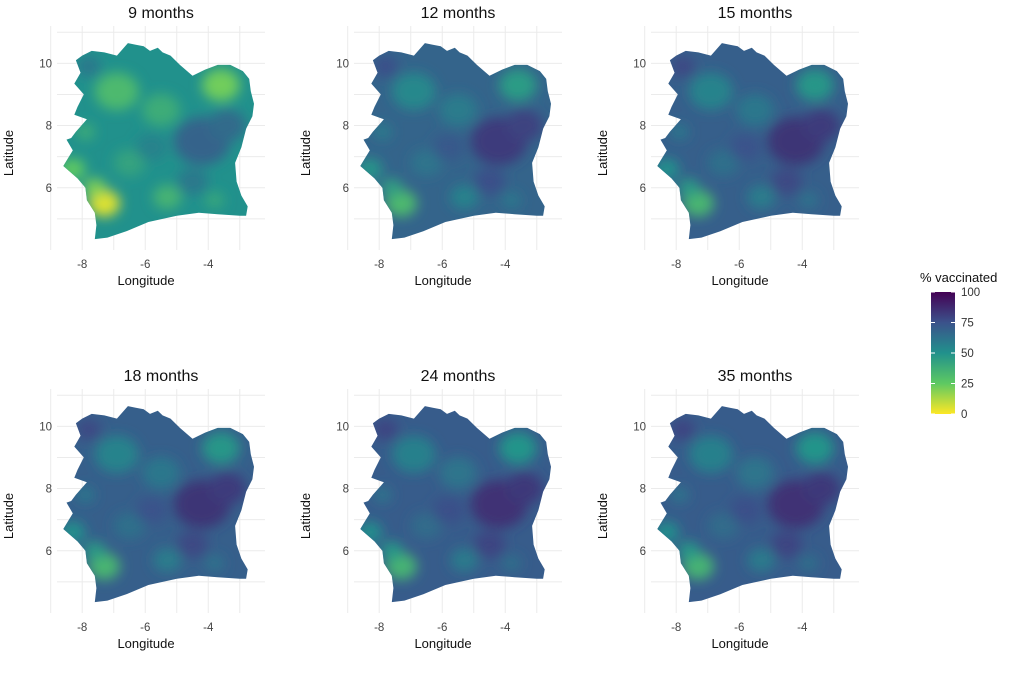  What do you see at coordinates (970, 293) in the screenshot?
I see `legend-tick-label: 100` at bounding box center [970, 293].